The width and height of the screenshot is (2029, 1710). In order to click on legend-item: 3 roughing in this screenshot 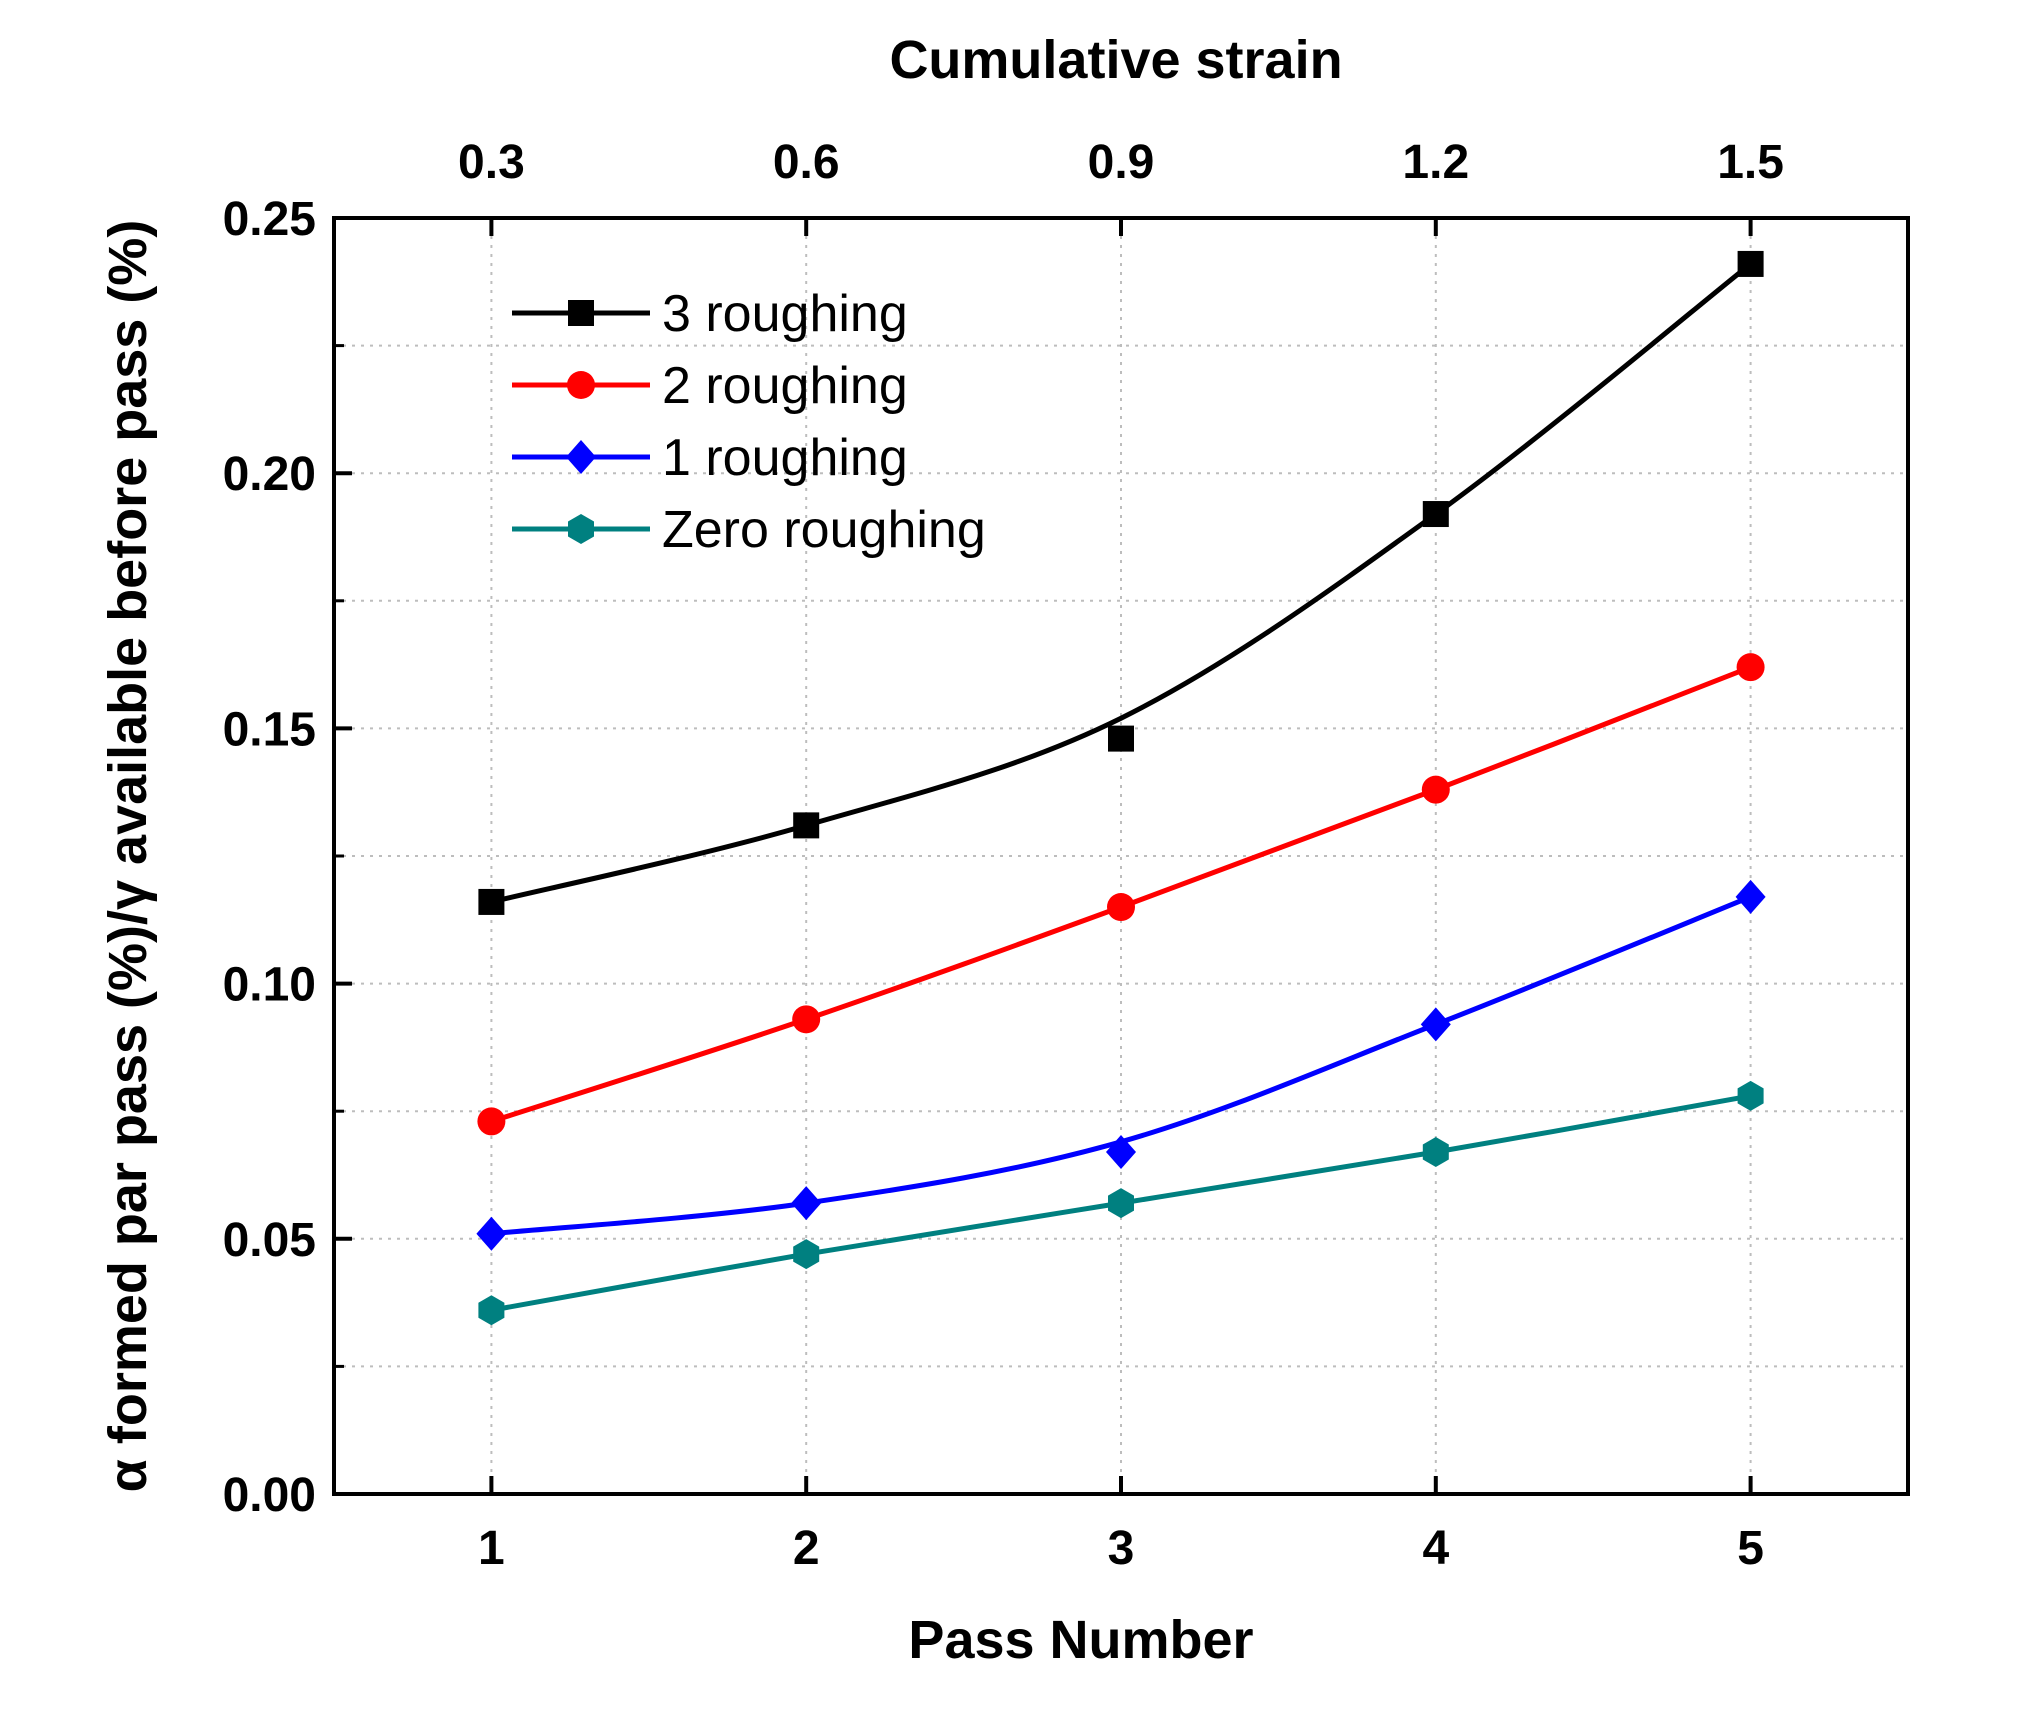, I will do `click(710, 314)`.